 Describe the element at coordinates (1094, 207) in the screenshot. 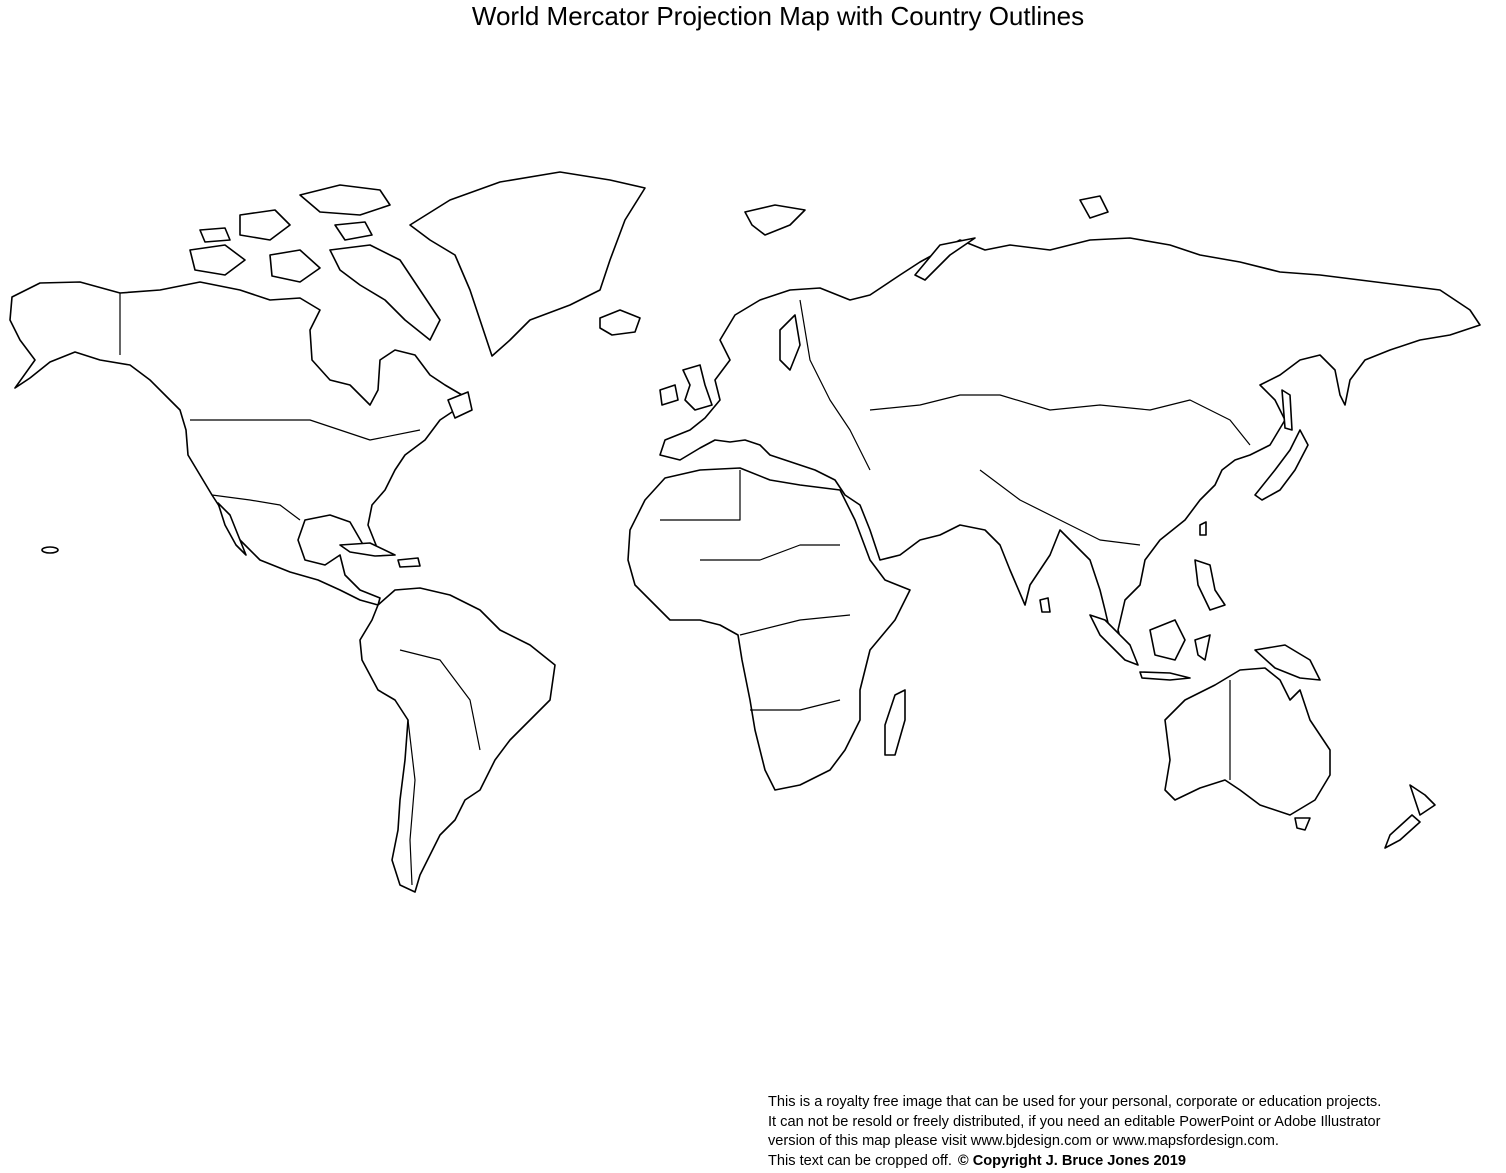

I see `severnaya-zemlya` at that location.